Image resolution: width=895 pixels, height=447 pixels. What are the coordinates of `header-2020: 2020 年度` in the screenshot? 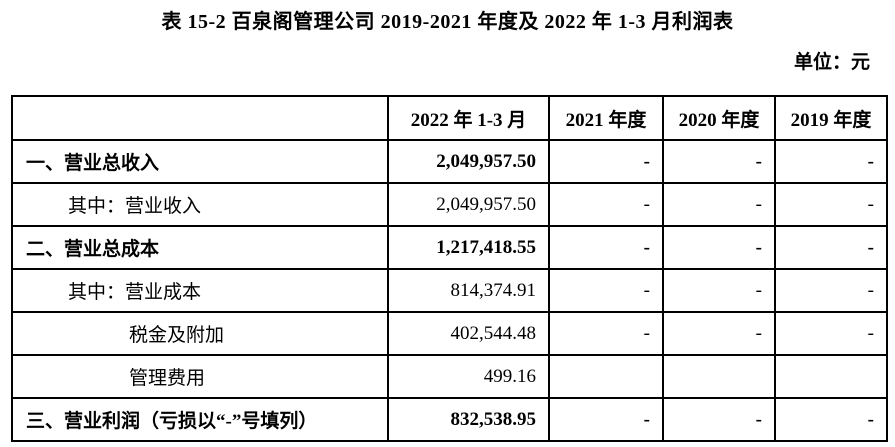 It's located at (719, 118).